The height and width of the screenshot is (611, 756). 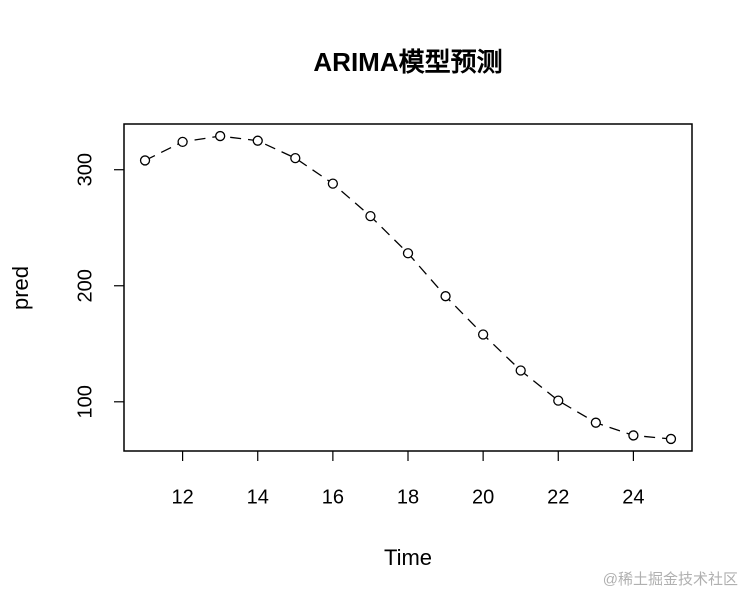 I want to click on y-tick-label: 200, so click(x=85, y=285).